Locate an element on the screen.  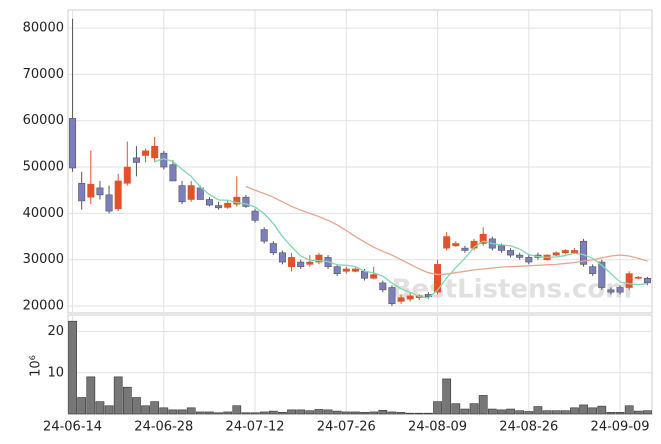
y-tick-label: 80000 is located at coordinates (43, 28).